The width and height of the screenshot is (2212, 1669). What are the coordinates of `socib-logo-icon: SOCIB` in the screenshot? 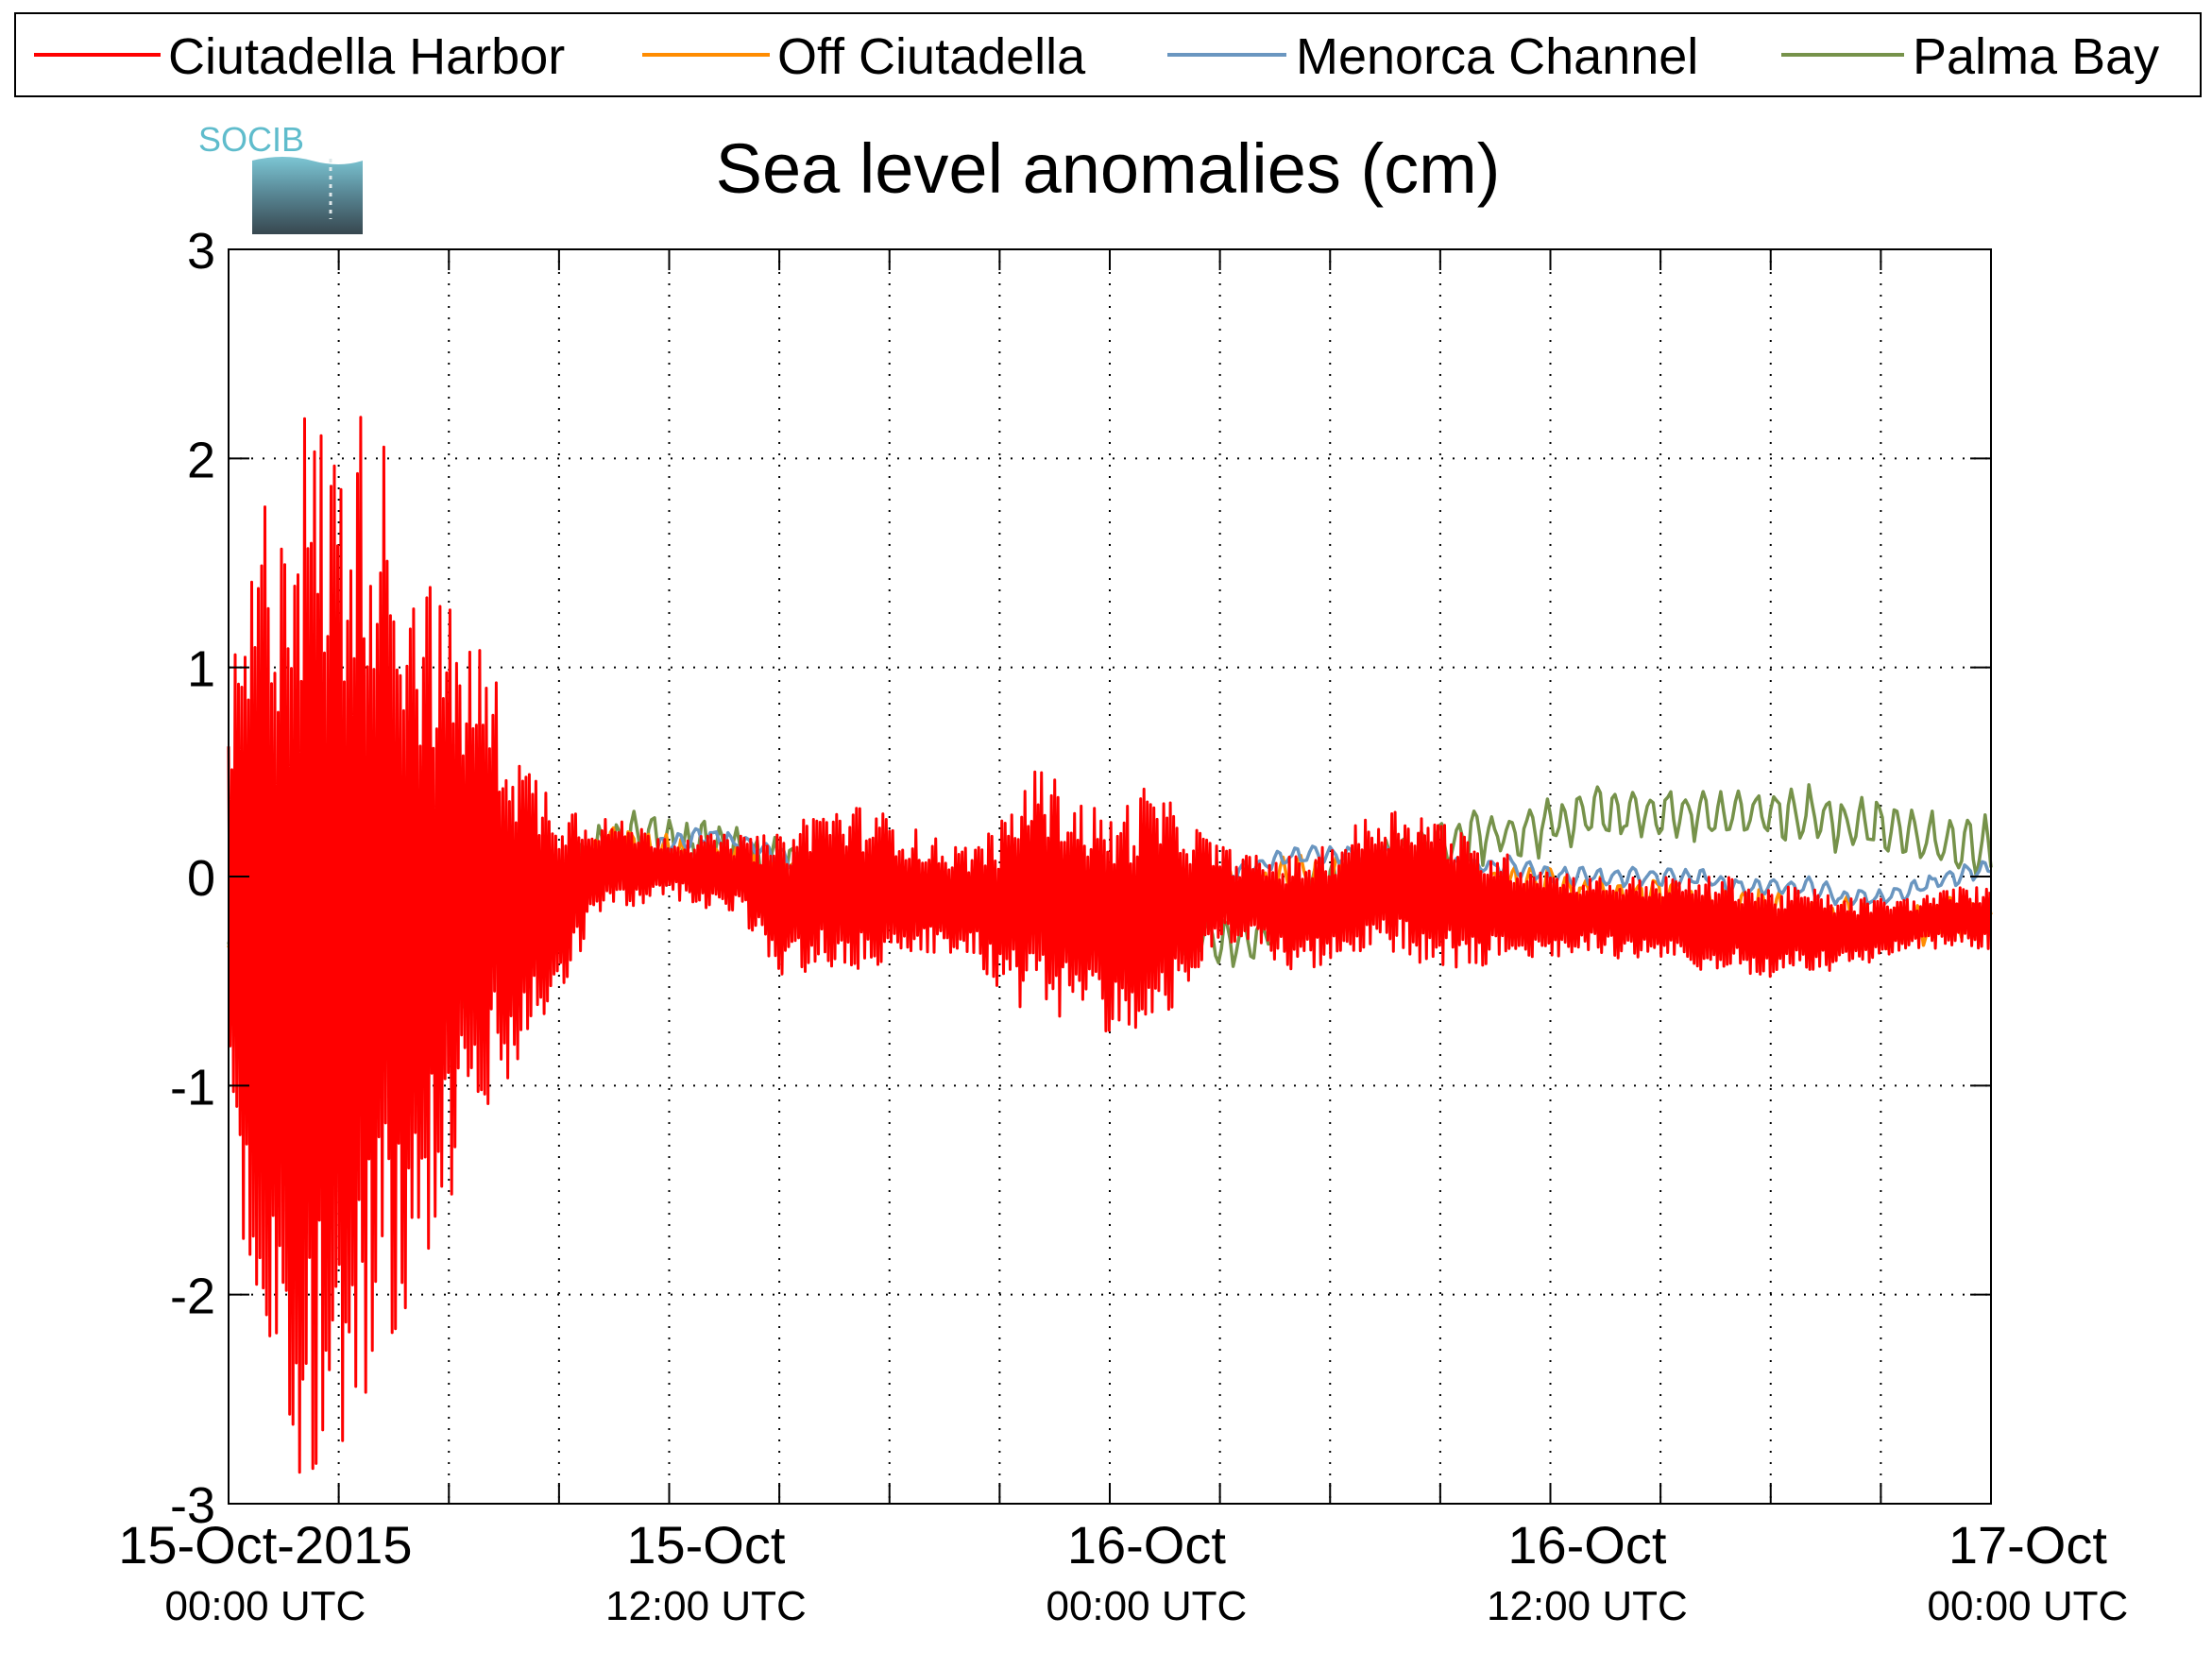 It's located at (280, 177).